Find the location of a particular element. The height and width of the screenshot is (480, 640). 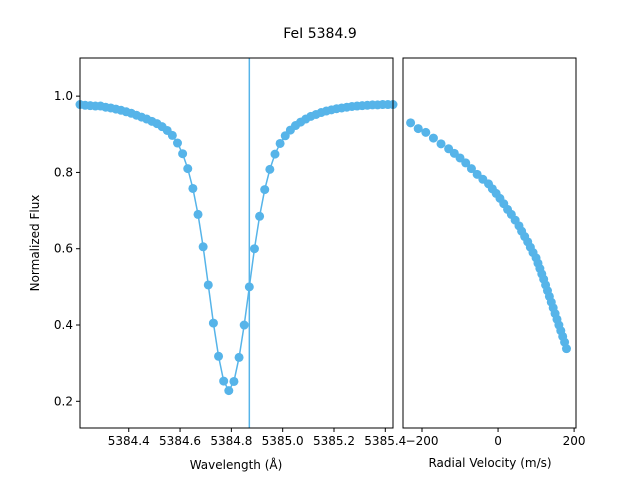

left-x-tick-label: 5384.8 is located at coordinates (231, 441).